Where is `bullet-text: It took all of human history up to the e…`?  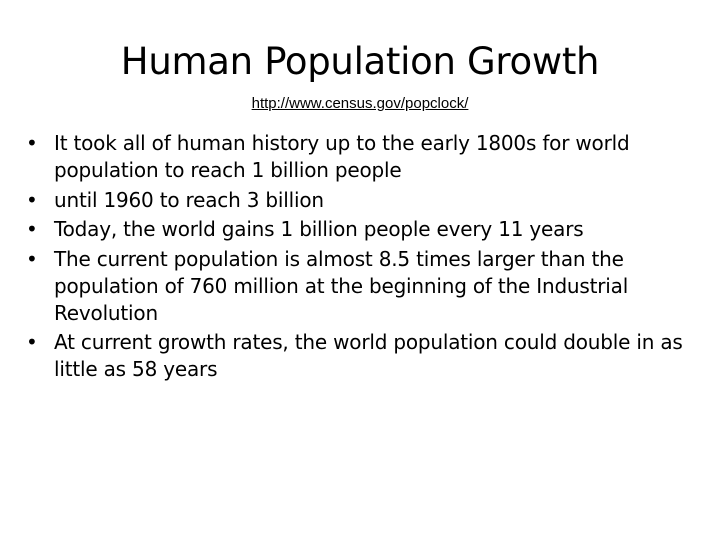 bullet-text: It took all of human history up to the e… is located at coordinates (342, 156).